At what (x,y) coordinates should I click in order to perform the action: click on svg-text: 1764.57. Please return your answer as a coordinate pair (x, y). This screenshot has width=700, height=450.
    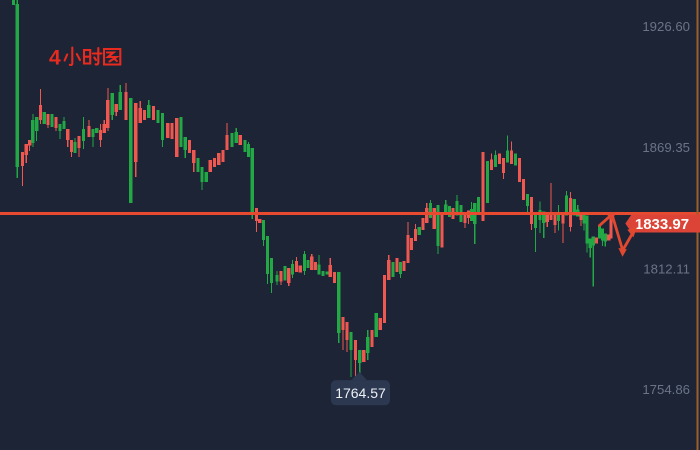
    Looking at the image, I should click on (360, 393).